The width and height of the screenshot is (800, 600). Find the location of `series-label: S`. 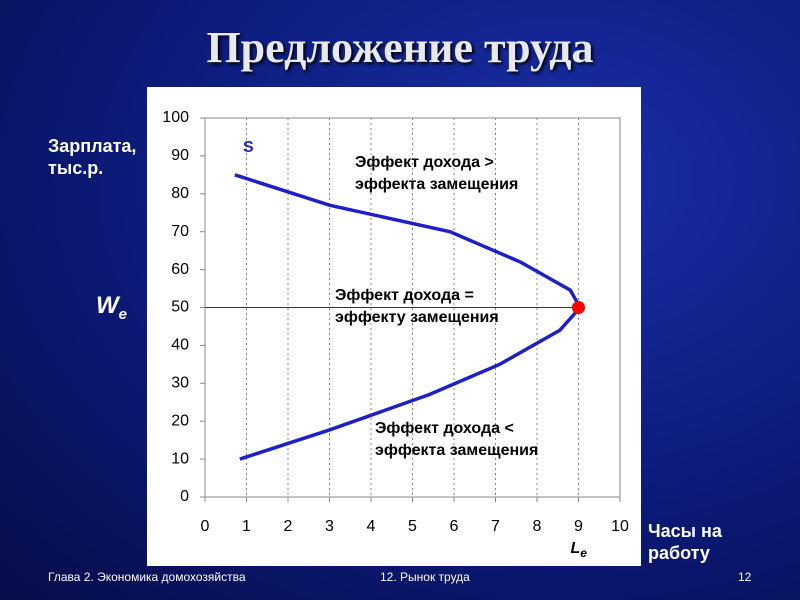

series-label: S is located at coordinates (248, 147).